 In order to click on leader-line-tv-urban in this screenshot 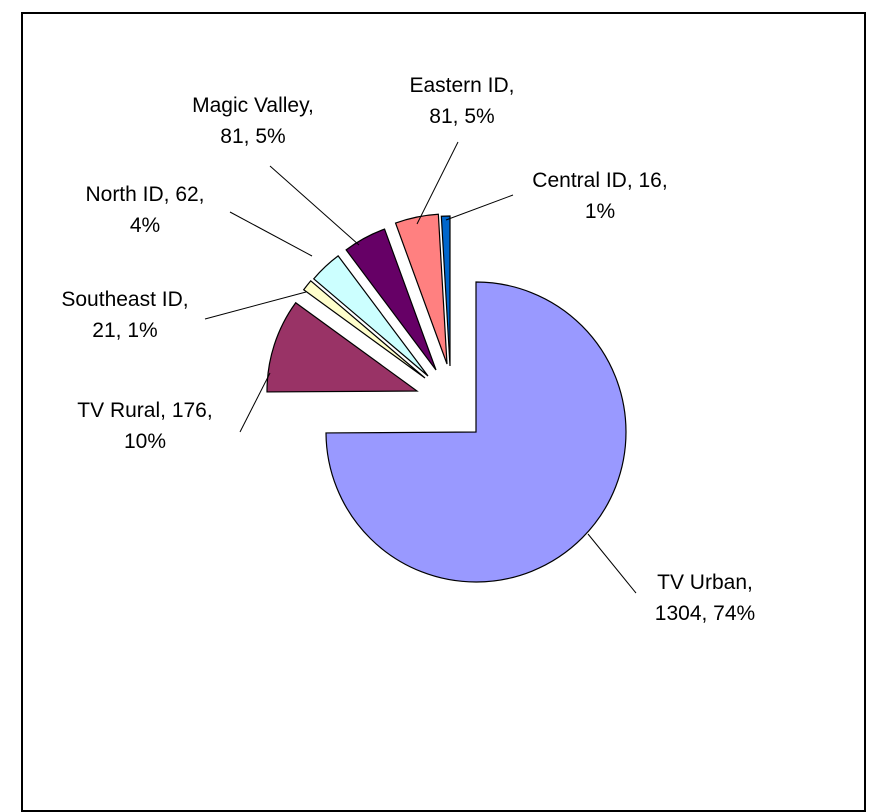, I will do `click(612, 563)`.